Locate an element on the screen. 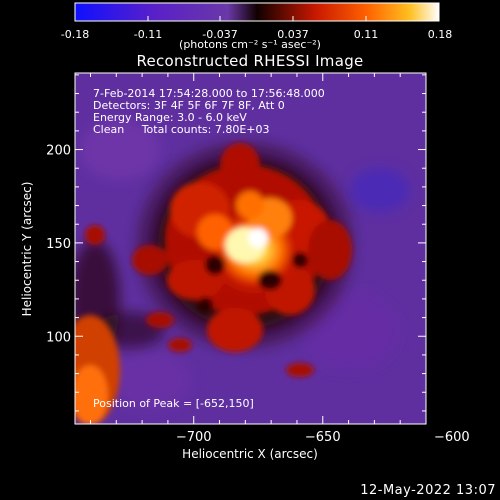 Image resolution: width=500 pixels, height=500 pixels. colorbar-tick: 0.11 is located at coordinates (366, 34).